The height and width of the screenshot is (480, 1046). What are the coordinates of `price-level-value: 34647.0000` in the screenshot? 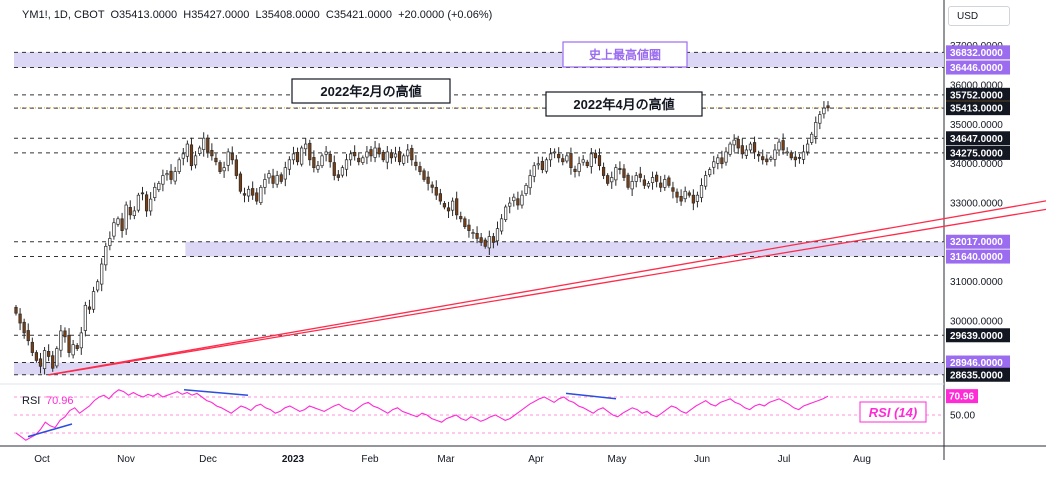 It's located at (976, 139).